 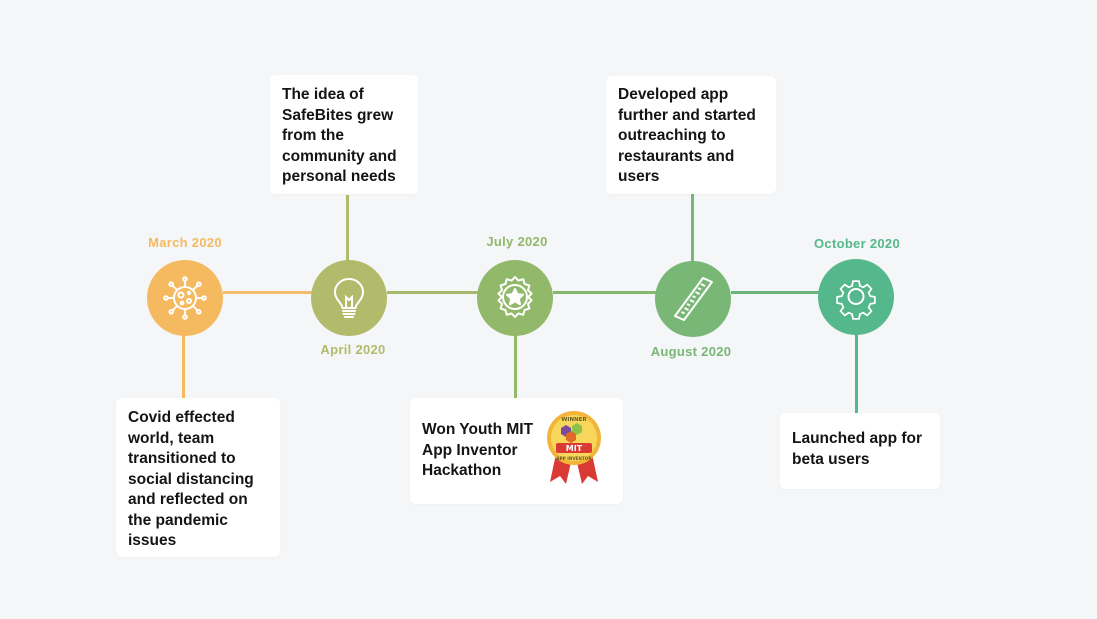 I want to click on badge-bottom-text: APP INVENTOR, so click(x=574, y=458).